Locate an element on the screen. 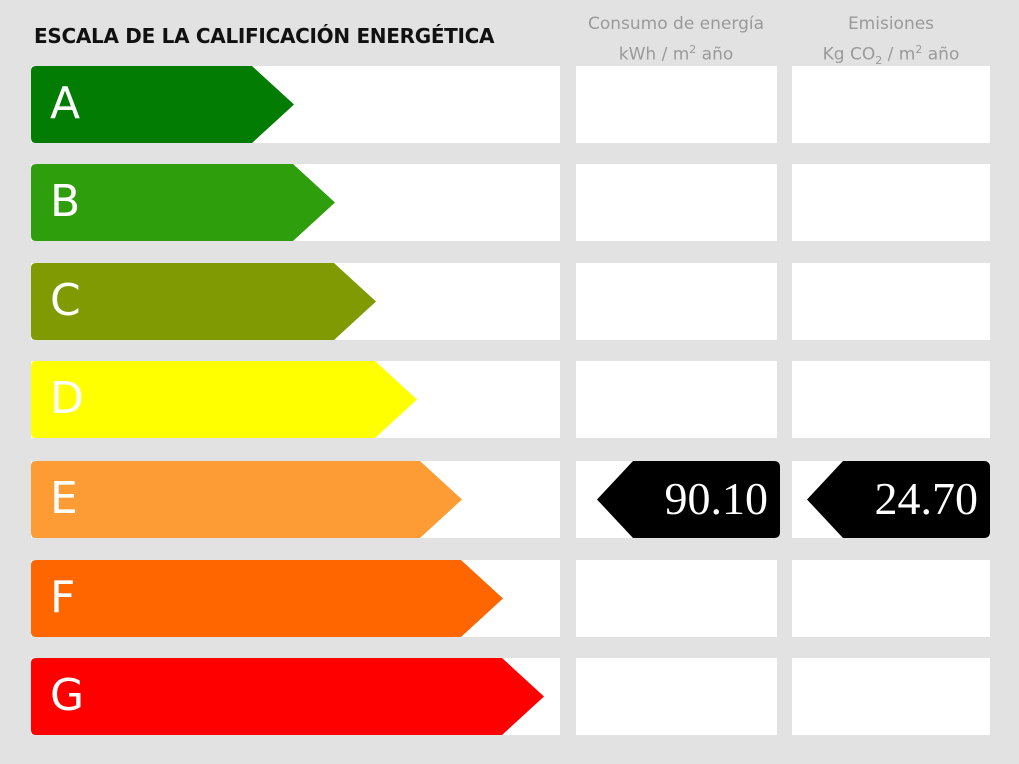 The width and height of the screenshot is (1019, 764). rating-arrow-f is located at coordinates (267, 598).